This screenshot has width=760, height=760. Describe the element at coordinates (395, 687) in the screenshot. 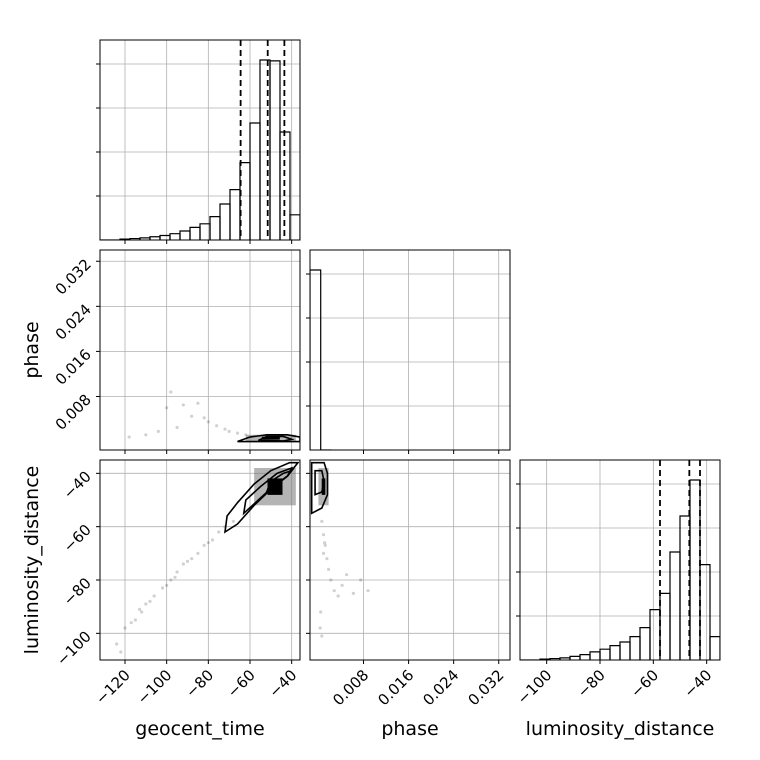

I see `xtick-label-phase-1: 0.016` at that location.